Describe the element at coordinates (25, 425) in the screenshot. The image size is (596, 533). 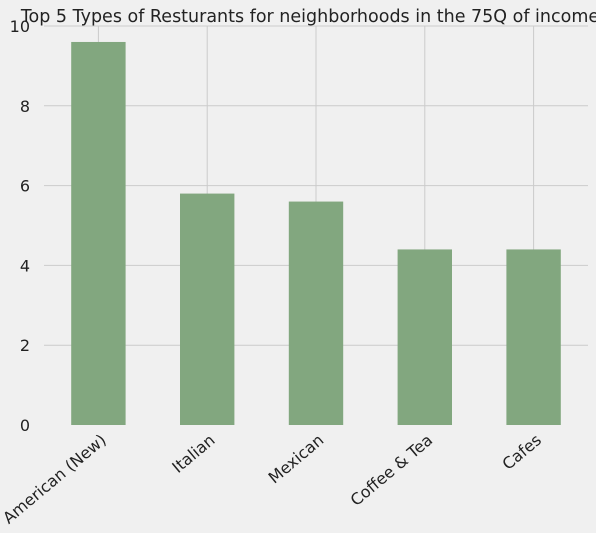
I see `y-tick-label: 0` at that location.